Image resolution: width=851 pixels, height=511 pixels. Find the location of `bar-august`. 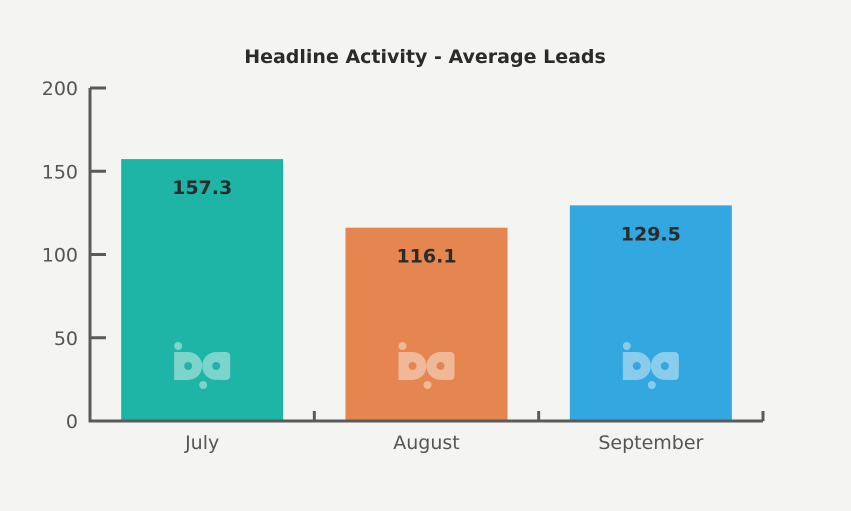

bar-august is located at coordinates (426, 323).